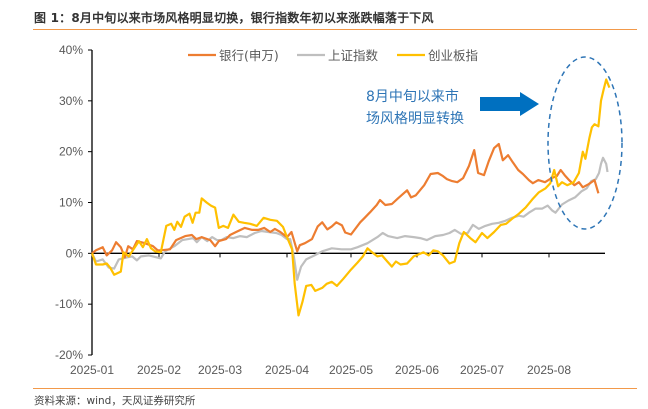 The height and width of the screenshot is (409, 648). I want to click on legend-label-chinext: 创业板指, so click(453, 55).